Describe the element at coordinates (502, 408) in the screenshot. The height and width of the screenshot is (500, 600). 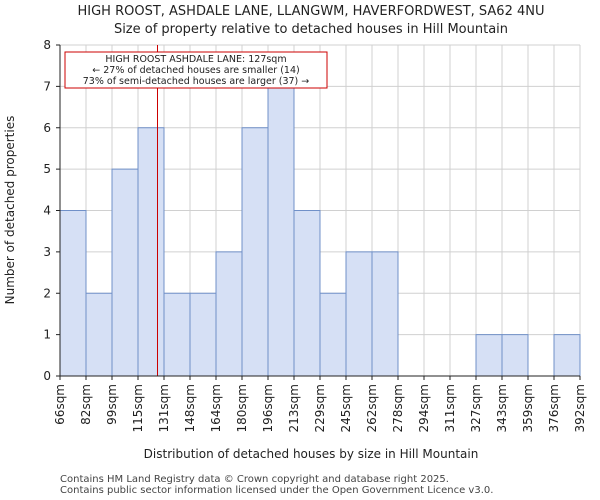
I see `x-tick-label: 343sqm` at that location.